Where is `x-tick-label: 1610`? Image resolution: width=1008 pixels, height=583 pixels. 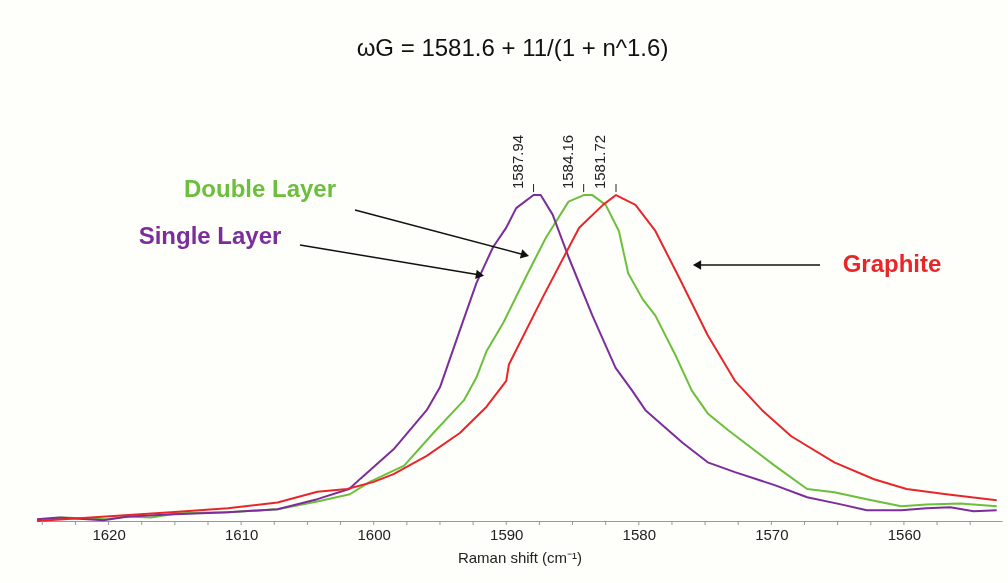 x-tick-label: 1610 is located at coordinates (241, 534).